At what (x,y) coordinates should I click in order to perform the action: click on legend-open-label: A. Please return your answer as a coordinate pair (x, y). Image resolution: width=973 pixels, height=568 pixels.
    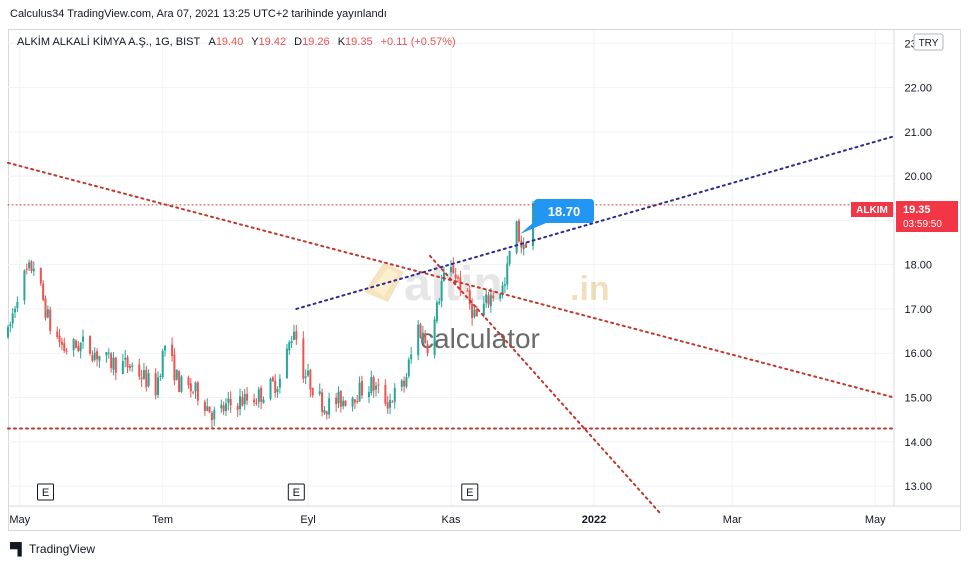
    Looking at the image, I should click on (212, 42).